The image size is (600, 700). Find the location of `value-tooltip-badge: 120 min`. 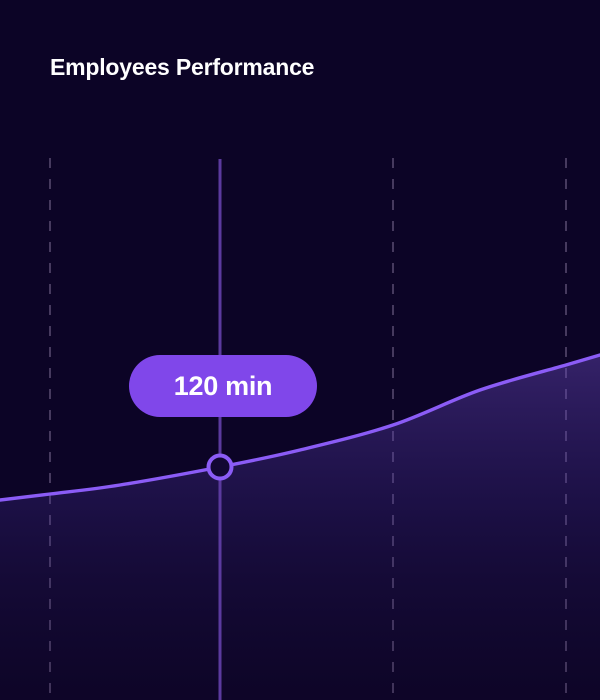

value-tooltip-badge: 120 min is located at coordinates (223, 386).